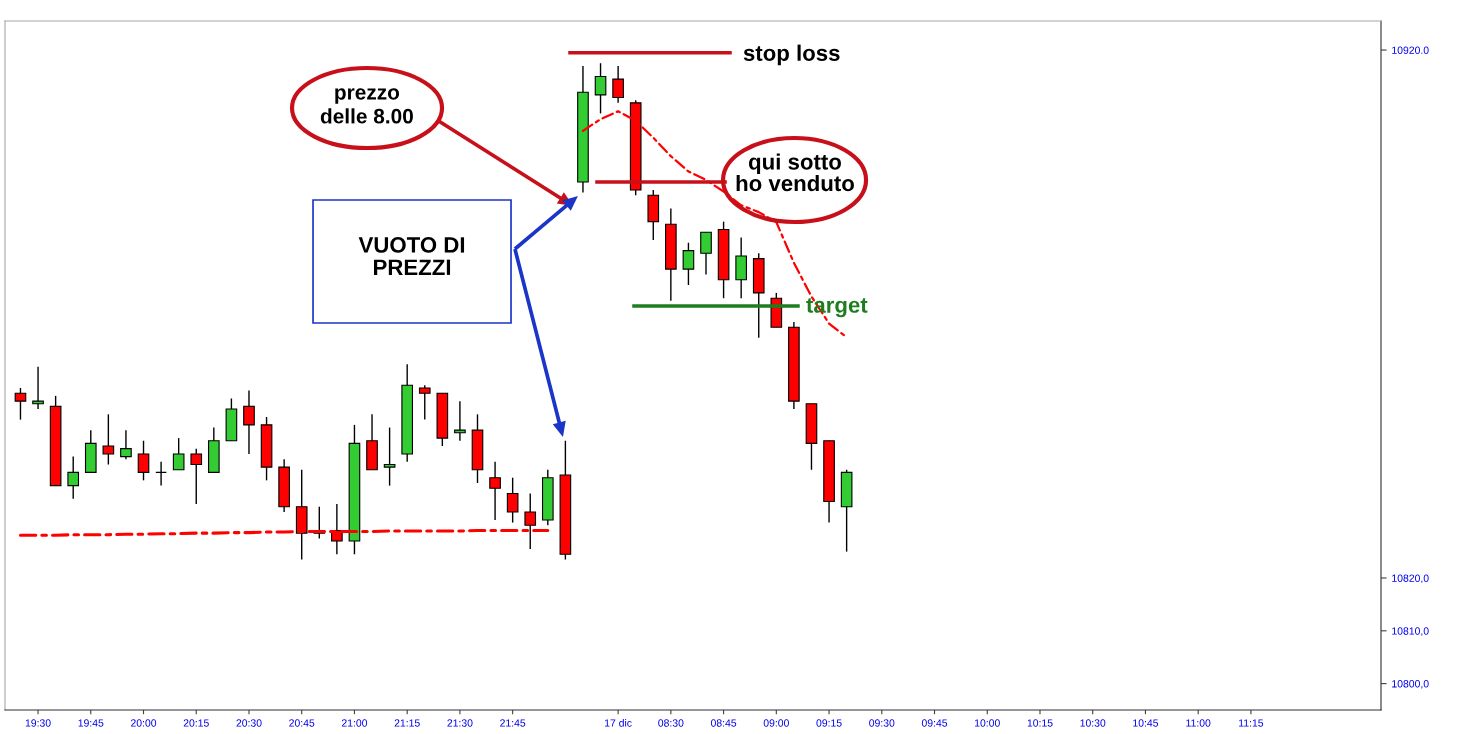  What do you see at coordinates (618, 723) in the screenshot?
I see `x-tick-label: 17 dic` at bounding box center [618, 723].